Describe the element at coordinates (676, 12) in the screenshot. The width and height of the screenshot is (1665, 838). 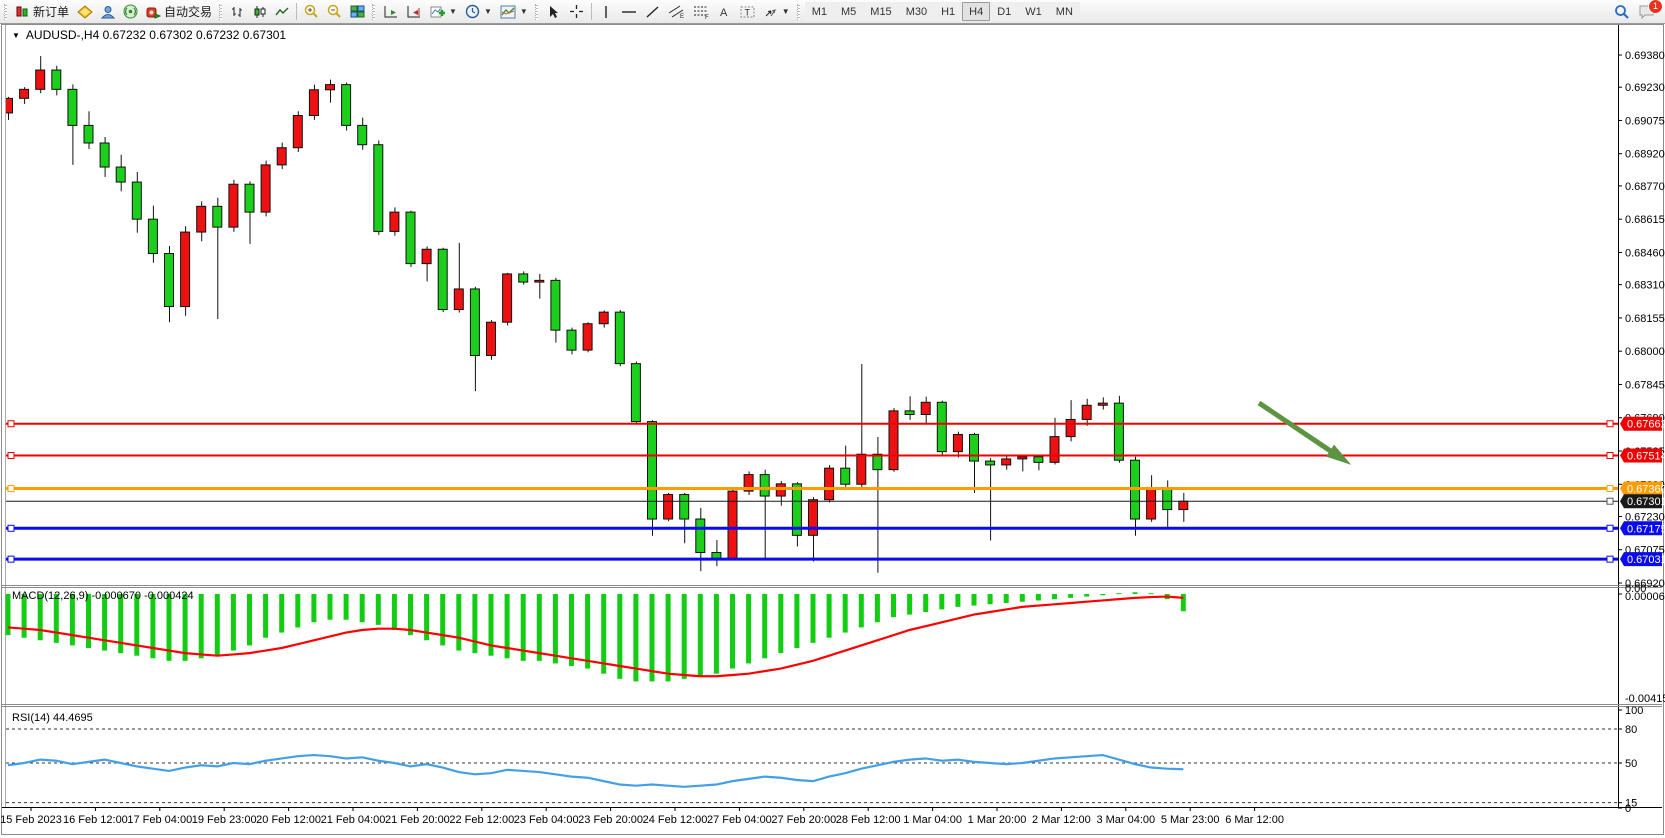
I see `channel-tool-button: E` at that location.